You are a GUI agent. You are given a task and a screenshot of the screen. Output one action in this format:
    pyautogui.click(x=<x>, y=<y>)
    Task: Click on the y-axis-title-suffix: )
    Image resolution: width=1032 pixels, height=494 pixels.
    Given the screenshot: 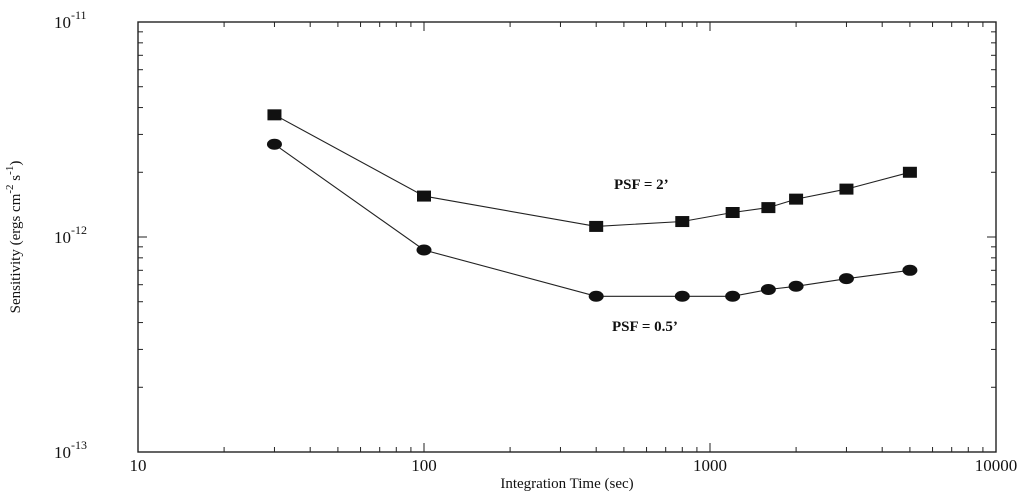 What is the action you would take?
    pyautogui.click(x=16, y=163)
    